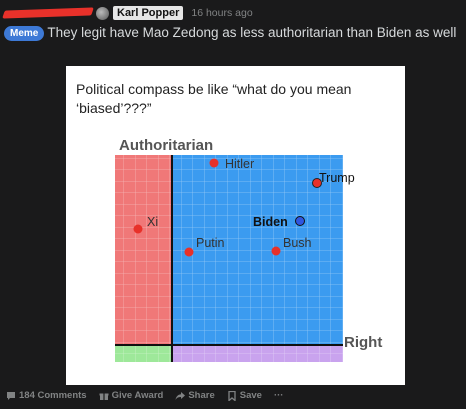 The image size is (466, 409). What do you see at coordinates (214, 163) in the screenshot?
I see `point-hitler` at bounding box center [214, 163].